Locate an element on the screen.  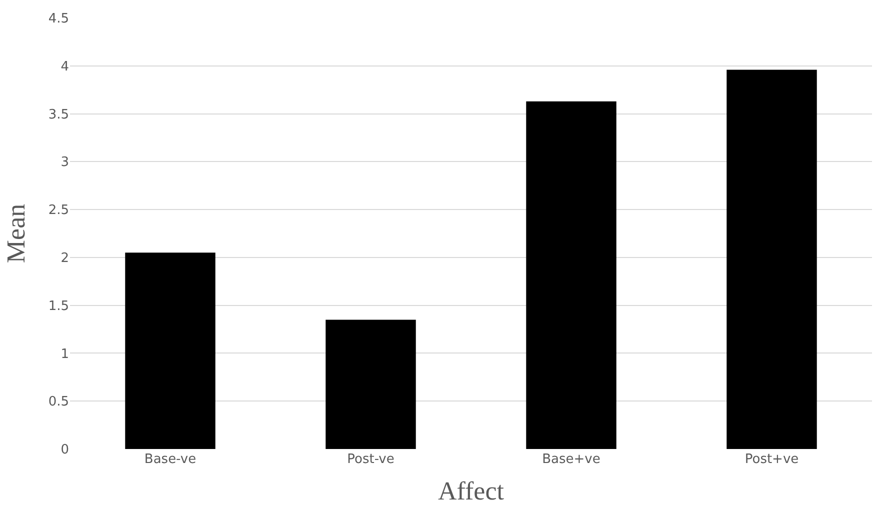
y-tick-label: 2.5 is located at coordinates (58, 210).